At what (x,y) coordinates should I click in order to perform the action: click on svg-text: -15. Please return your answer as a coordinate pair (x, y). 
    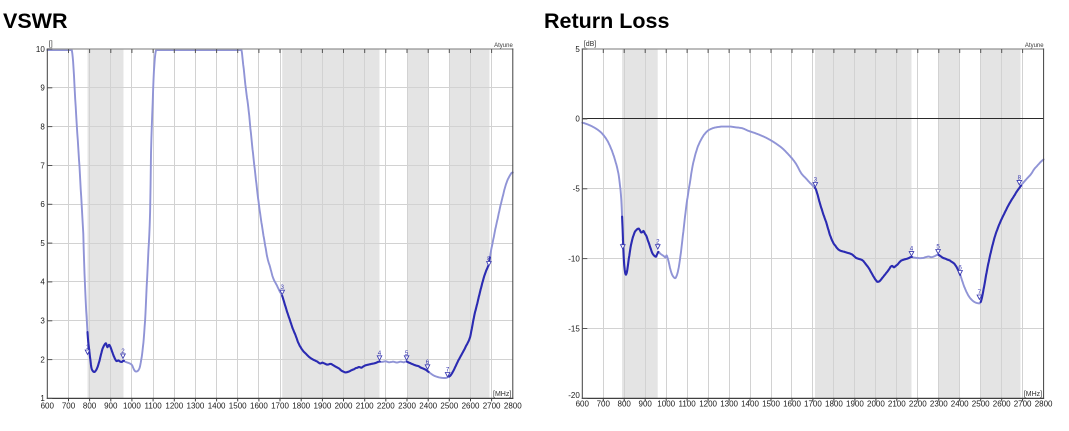
    Looking at the image, I should click on (574, 328).